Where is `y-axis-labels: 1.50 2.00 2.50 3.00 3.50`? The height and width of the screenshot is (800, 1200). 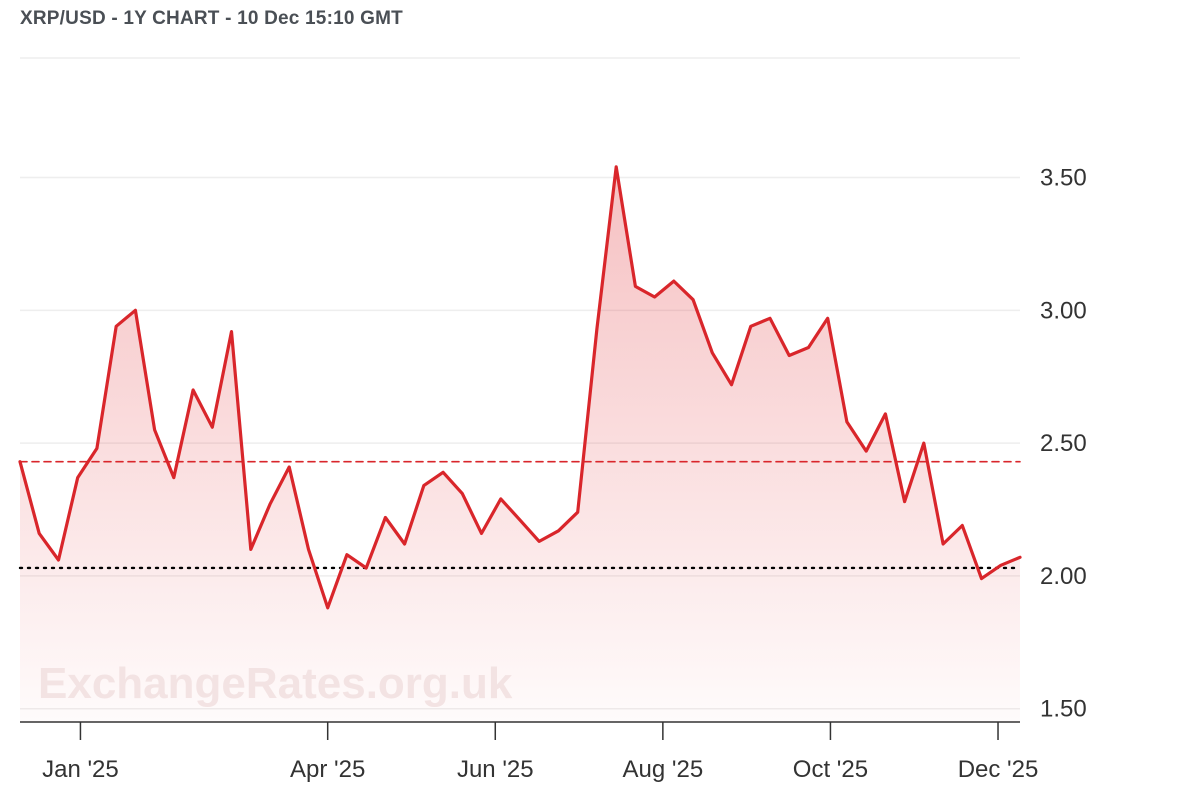
y-axis-labels: 1.50 2.00 2.50 3.00 3.50 is located at coordinates (1063, 444).